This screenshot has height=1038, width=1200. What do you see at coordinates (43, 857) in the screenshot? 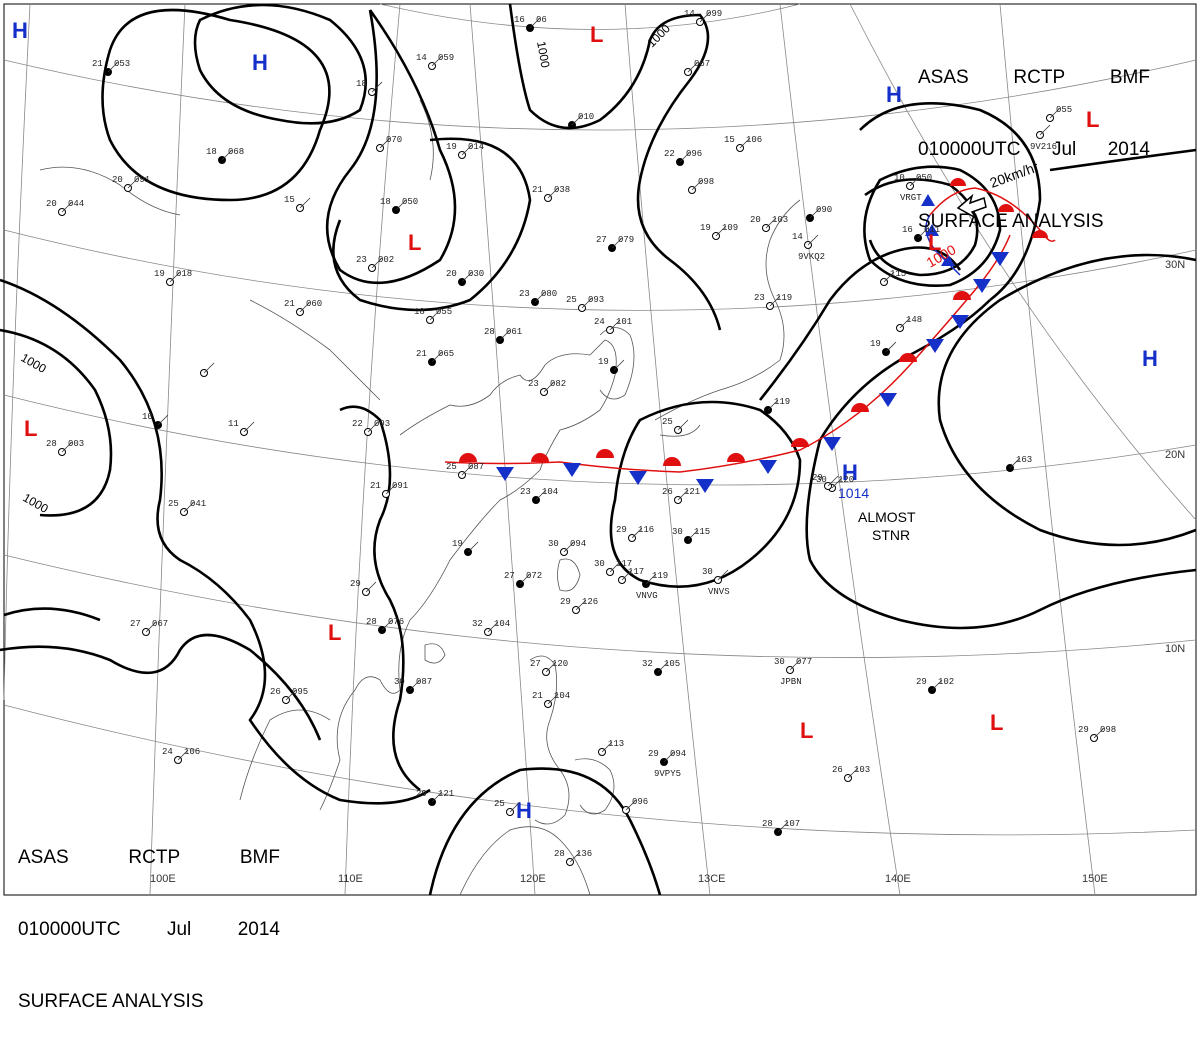
I see `header-agency: ASAS` at bounding box center [43, 857].